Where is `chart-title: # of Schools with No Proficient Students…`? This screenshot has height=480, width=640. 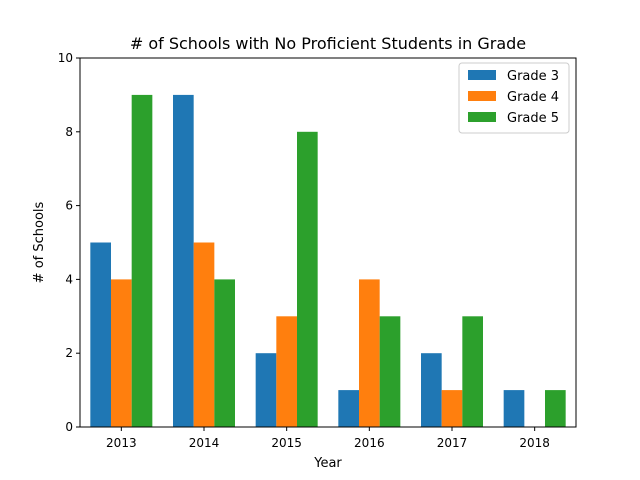
chart-title: # of Schools with No Proficient Students… is located at coordinates (328, 43).